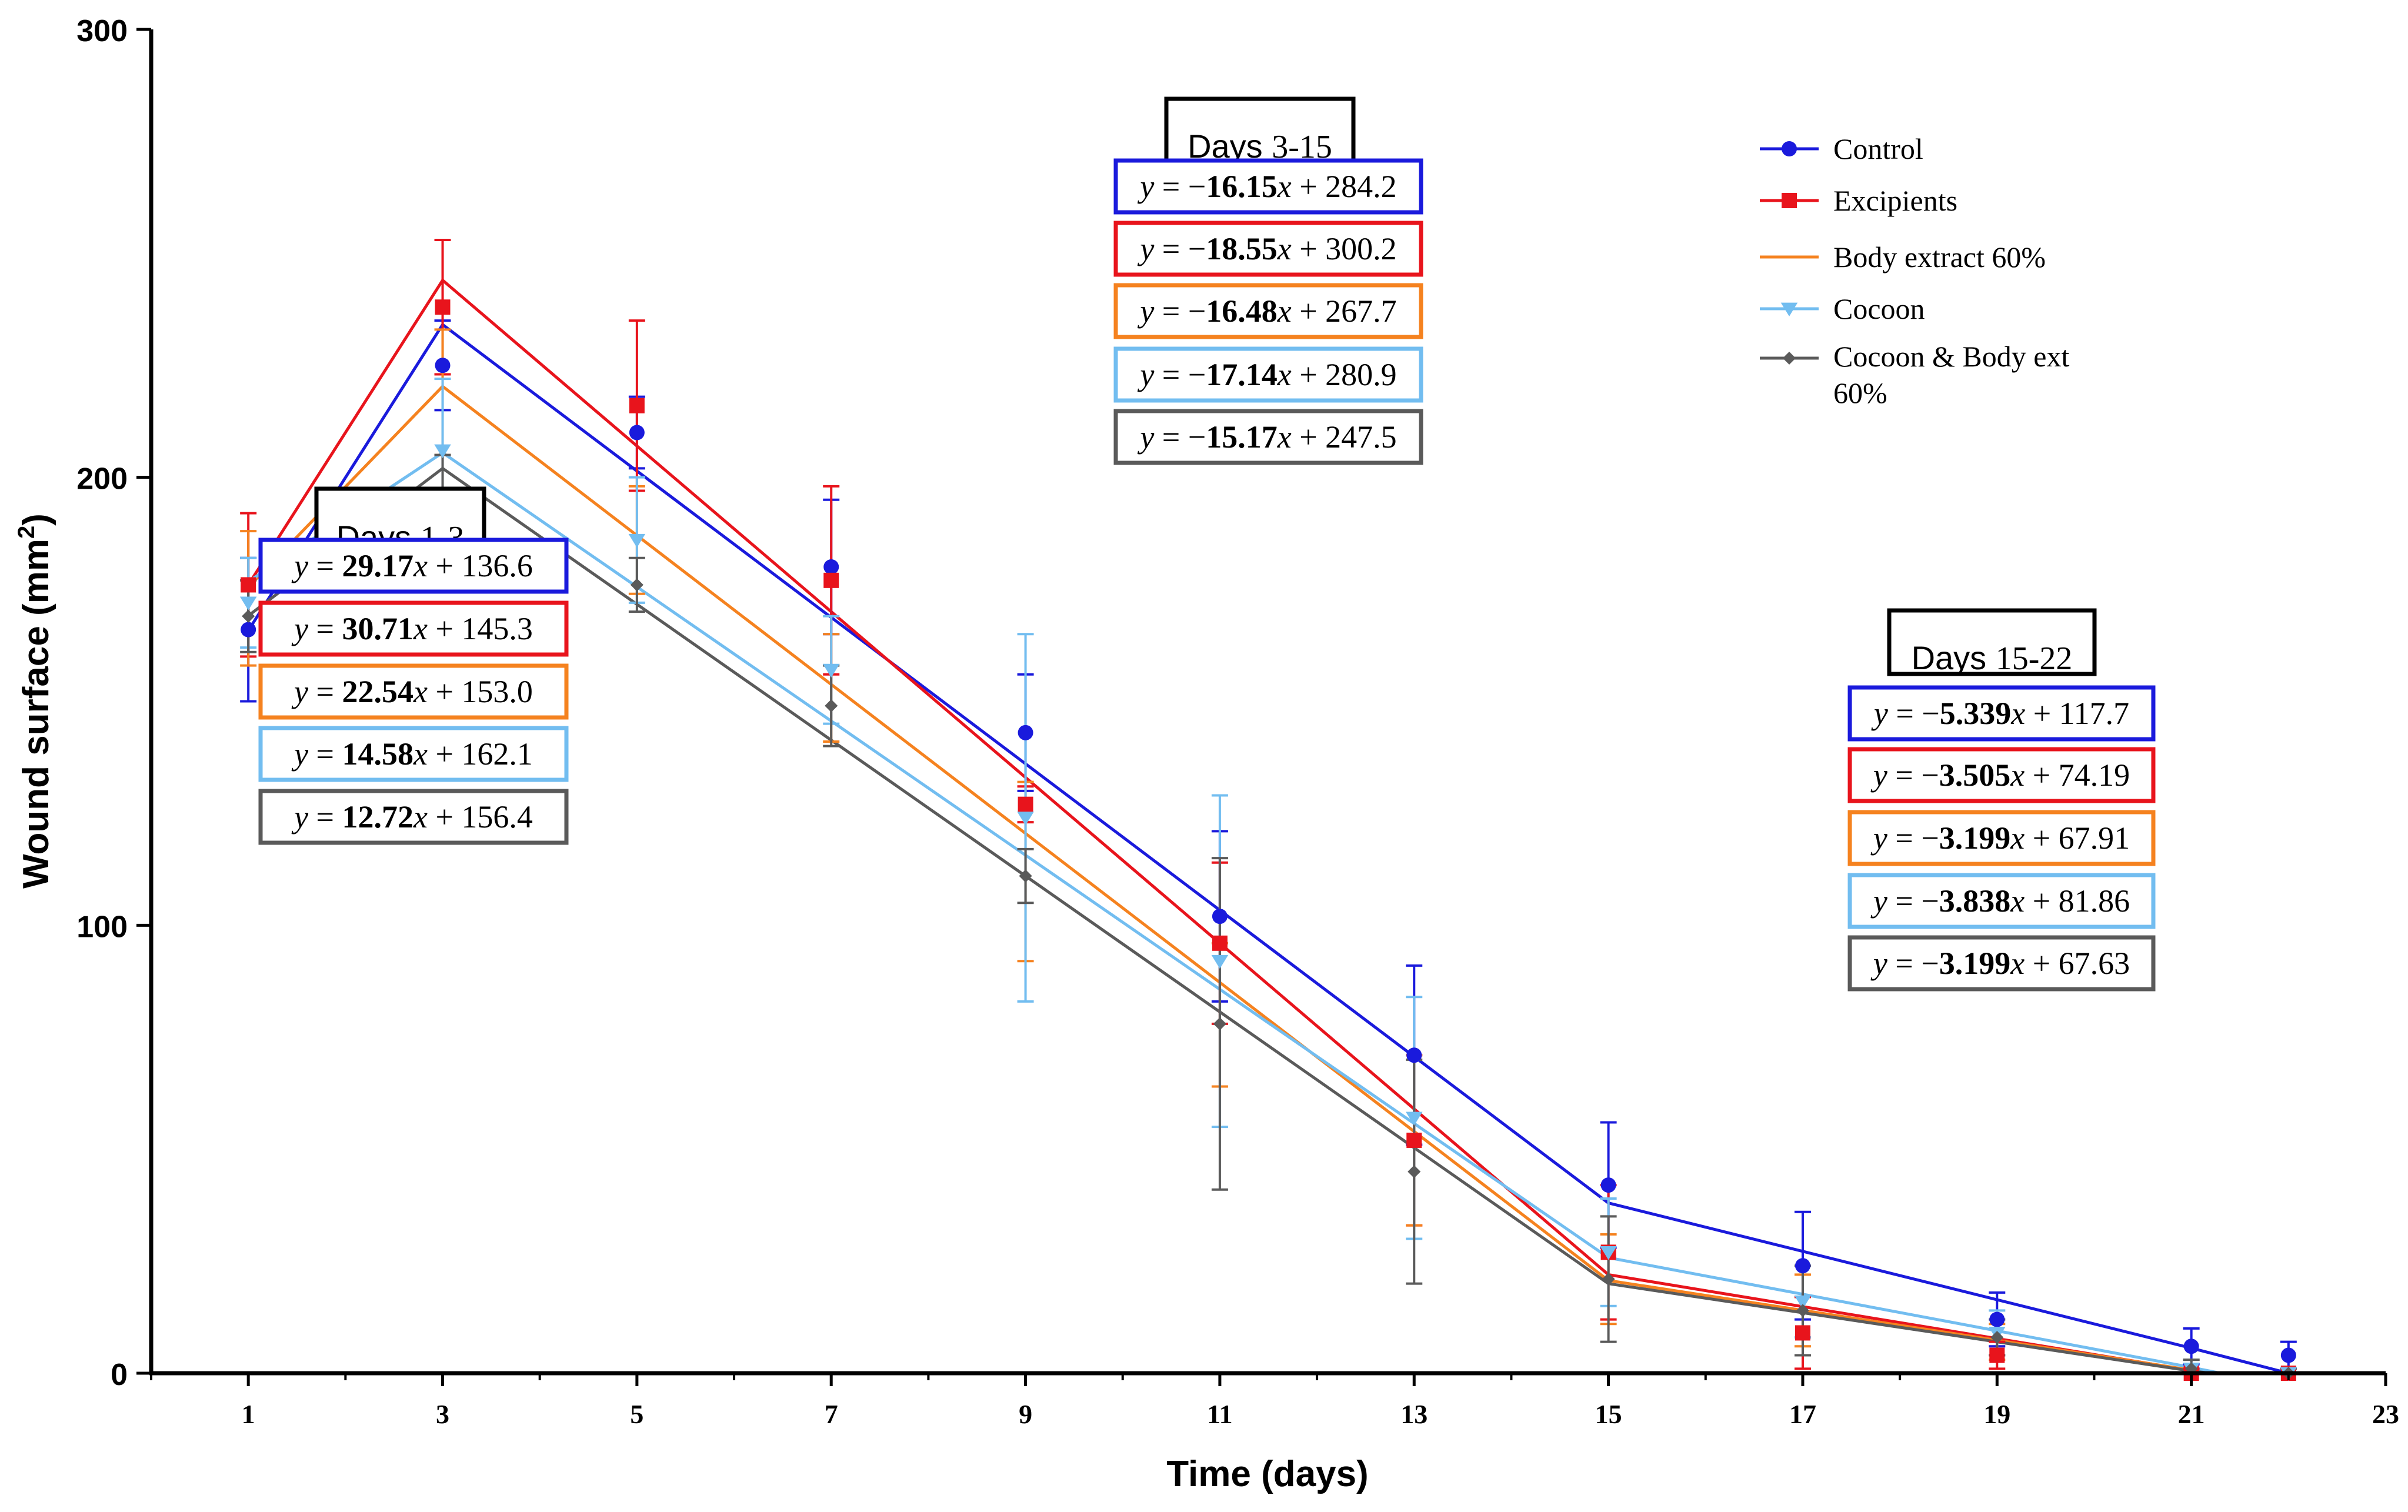 The width and height of the screenshot is (2408, 1512). I want to click on regression-equation: y = 12.72x + 156.4, so click(413, 817).